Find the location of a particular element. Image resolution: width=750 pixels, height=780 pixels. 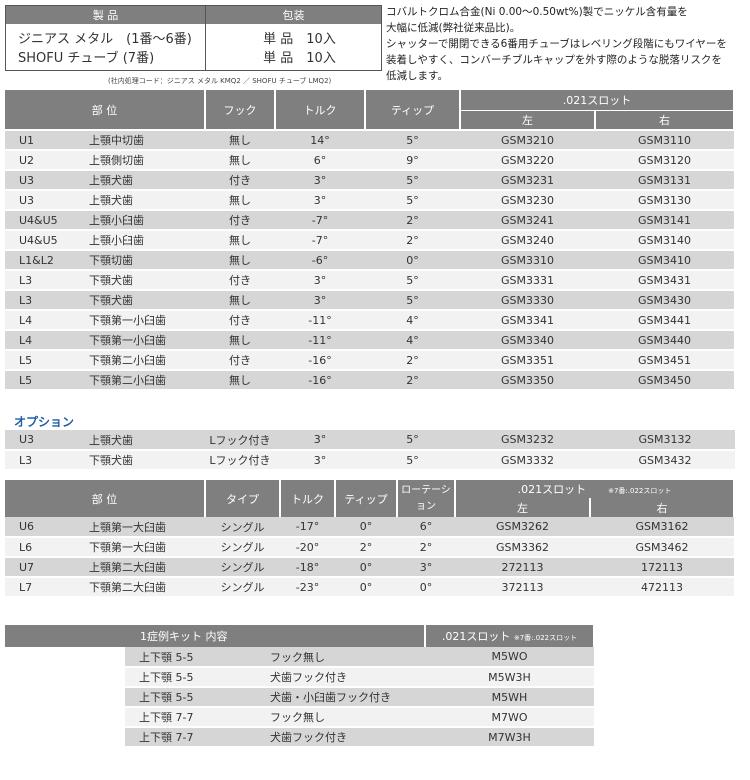

torque: -18° is located at coordinates (307, 567).